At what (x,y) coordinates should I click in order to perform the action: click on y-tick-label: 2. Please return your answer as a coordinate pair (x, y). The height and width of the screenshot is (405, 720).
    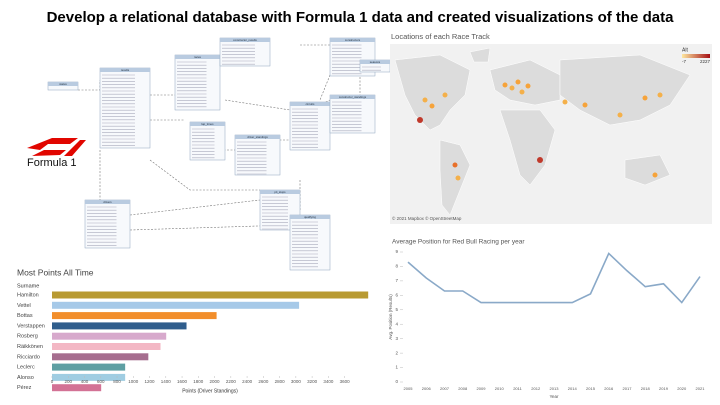
    Looking at the image, I should click on (396, 352).